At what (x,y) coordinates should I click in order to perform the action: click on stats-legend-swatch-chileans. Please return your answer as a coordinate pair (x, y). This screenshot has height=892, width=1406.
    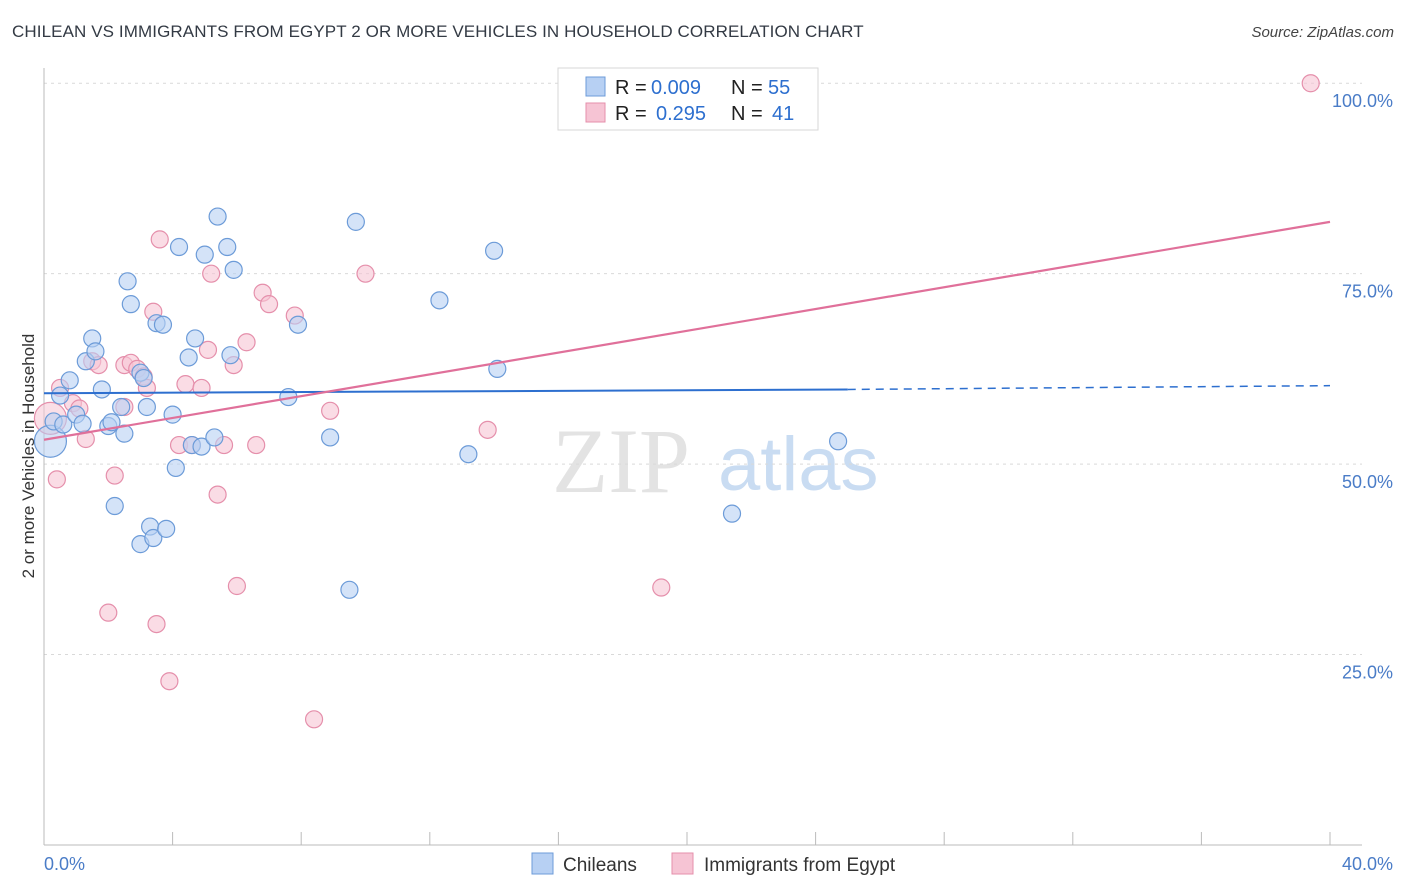
    Looking at the image, I should click on (595, 86).